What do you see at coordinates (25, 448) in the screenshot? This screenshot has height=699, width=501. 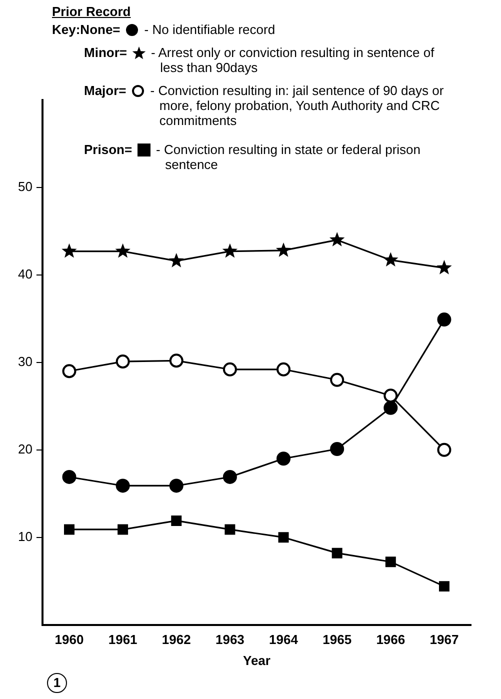 I see `y-tick-label: 20` at bounding box center [25, 448].